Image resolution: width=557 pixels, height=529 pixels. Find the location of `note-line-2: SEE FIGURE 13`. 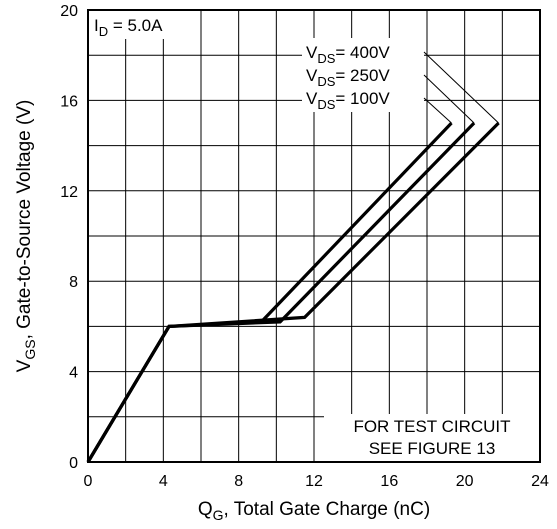

note-line-2: SEE FIGURE 13 is located at coordinates (432, 448).